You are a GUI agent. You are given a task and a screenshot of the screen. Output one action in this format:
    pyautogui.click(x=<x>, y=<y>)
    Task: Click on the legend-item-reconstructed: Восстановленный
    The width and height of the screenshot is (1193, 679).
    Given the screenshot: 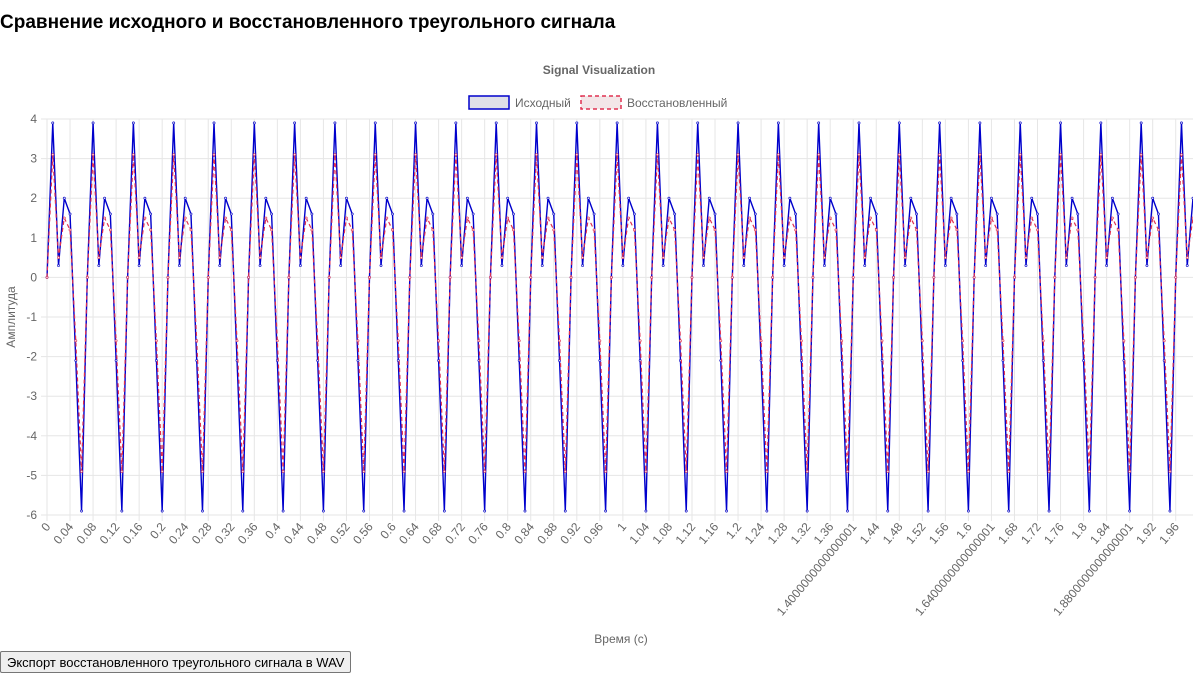 What is the action you would take?
    pyautogui.click(x=653, y=102)
    